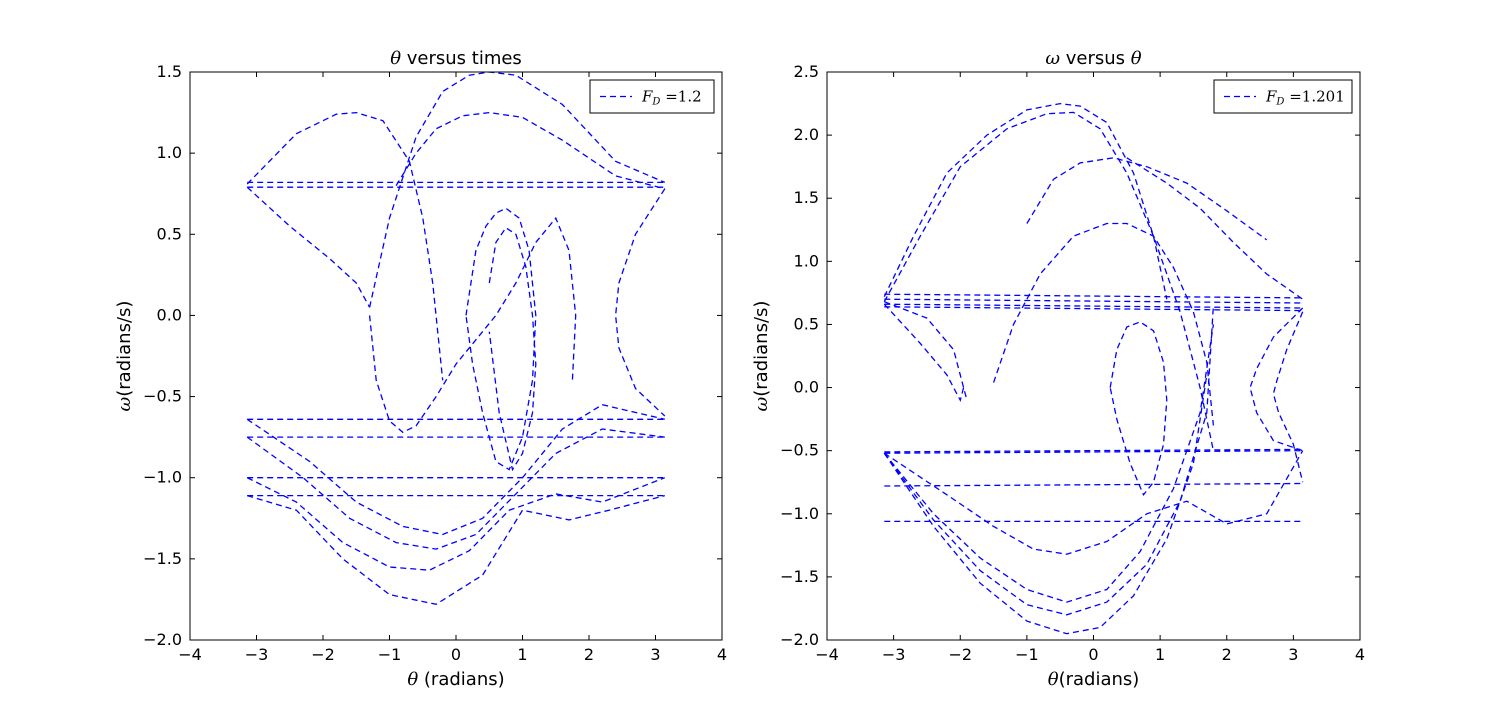 Image resolution: width=1512 pixels, height=712 pixels. I want to click on legend-label: FD =1.201, so click(1305, 98).